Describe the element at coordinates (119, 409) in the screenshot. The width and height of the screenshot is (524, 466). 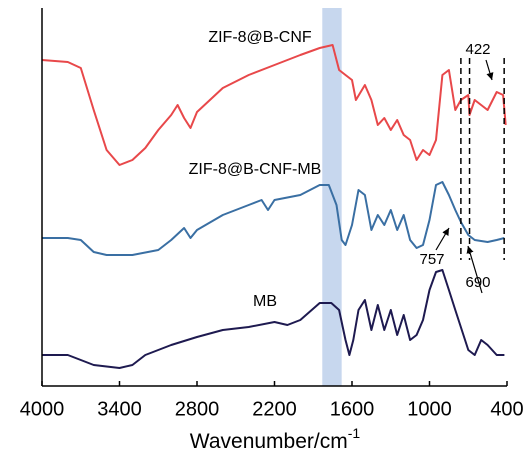
I see `x-tick-label: 3400` at that location.